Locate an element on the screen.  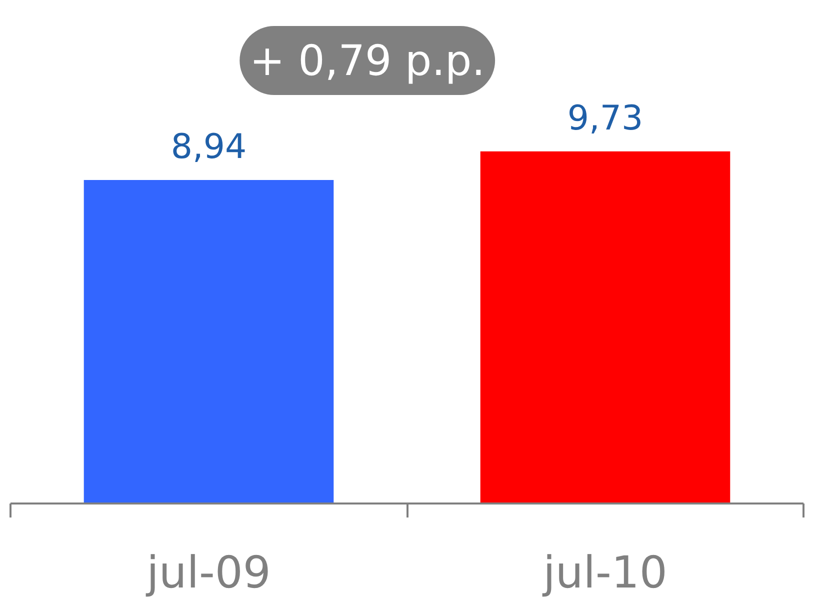
text: + 0,79 p.p. is located at coordinates (368, 60).